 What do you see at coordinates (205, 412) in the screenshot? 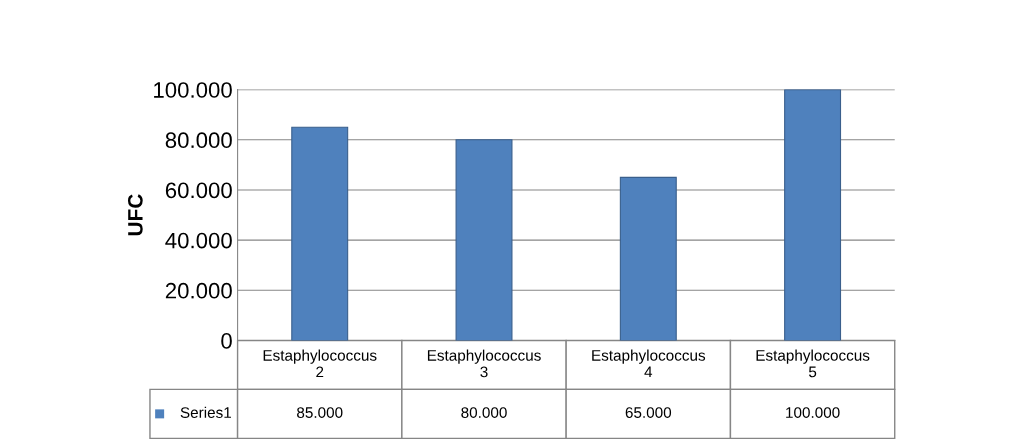
I see `legend-label: Series1` at bounding box center [205, 412].